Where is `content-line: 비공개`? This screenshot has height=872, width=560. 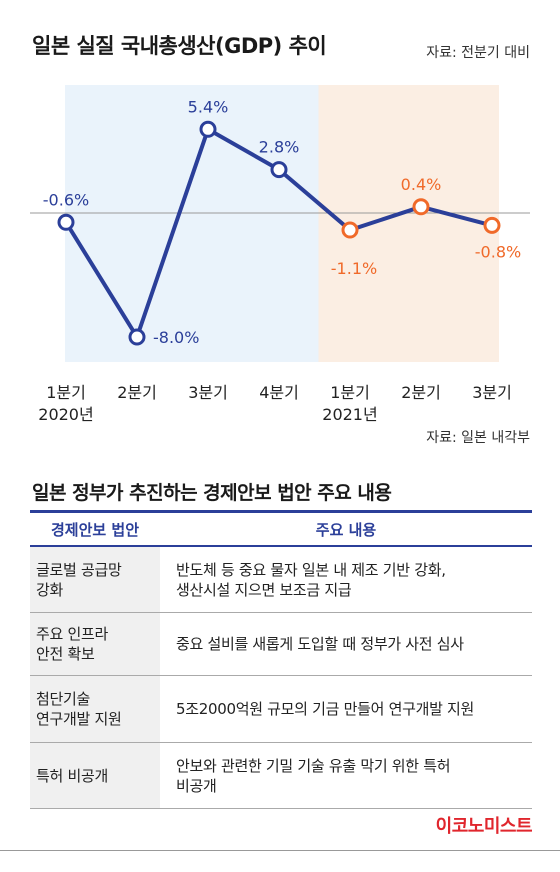
content-line: 비공개 is located at coordinates (196, 785).